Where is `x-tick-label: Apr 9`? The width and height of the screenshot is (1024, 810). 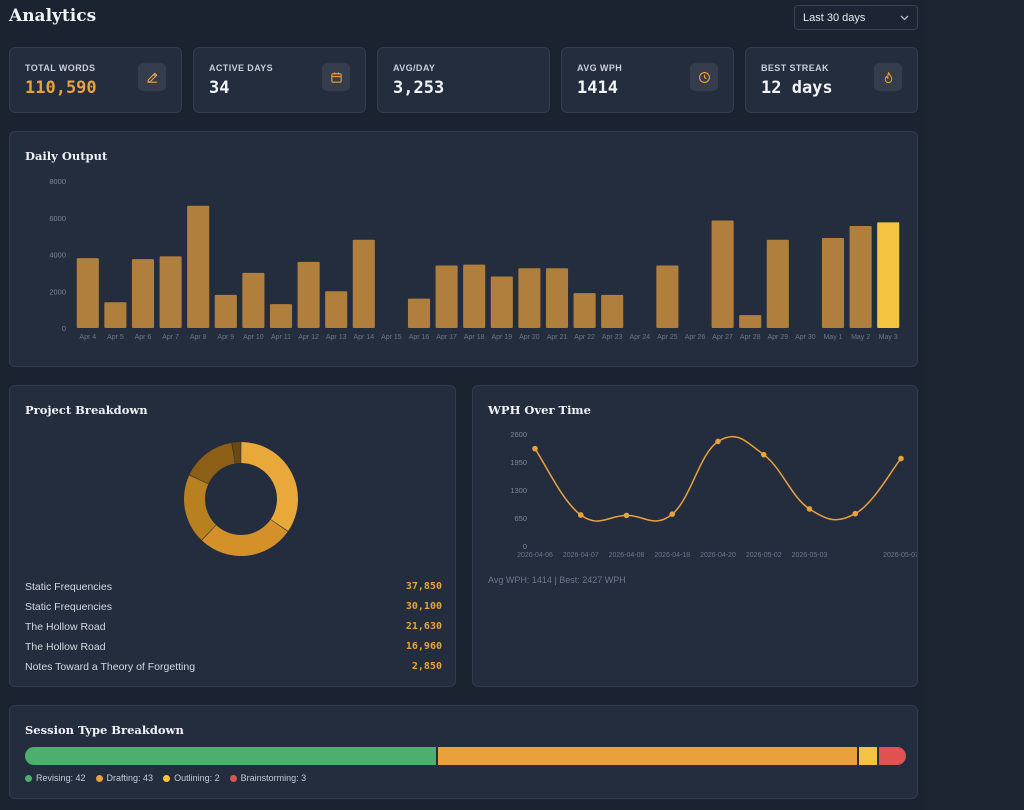 x-tick-label: Apr 9 is located at coordinates (225, 337).